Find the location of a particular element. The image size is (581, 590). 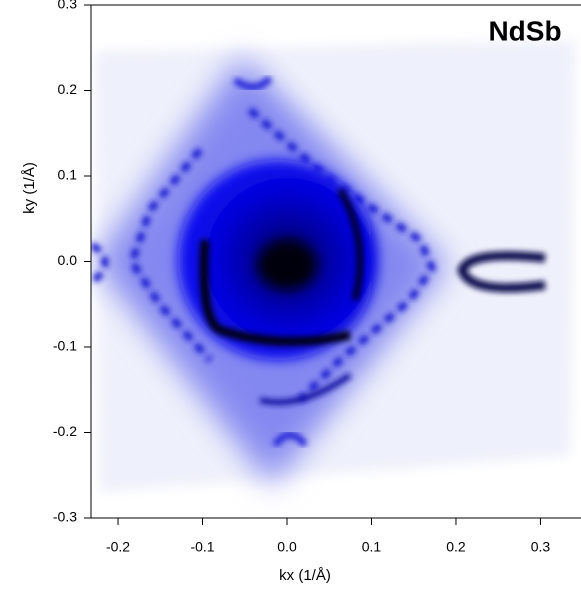

x-tick-label: 0.2 is located at coordinates (456, 547).